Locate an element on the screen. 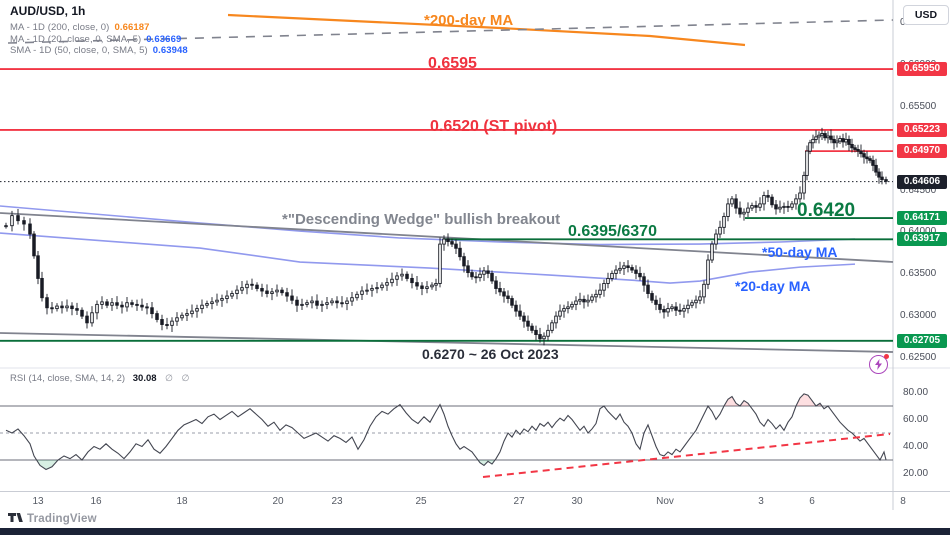  price-badge-green: 0.62705 is located at coordinates (922, 340).